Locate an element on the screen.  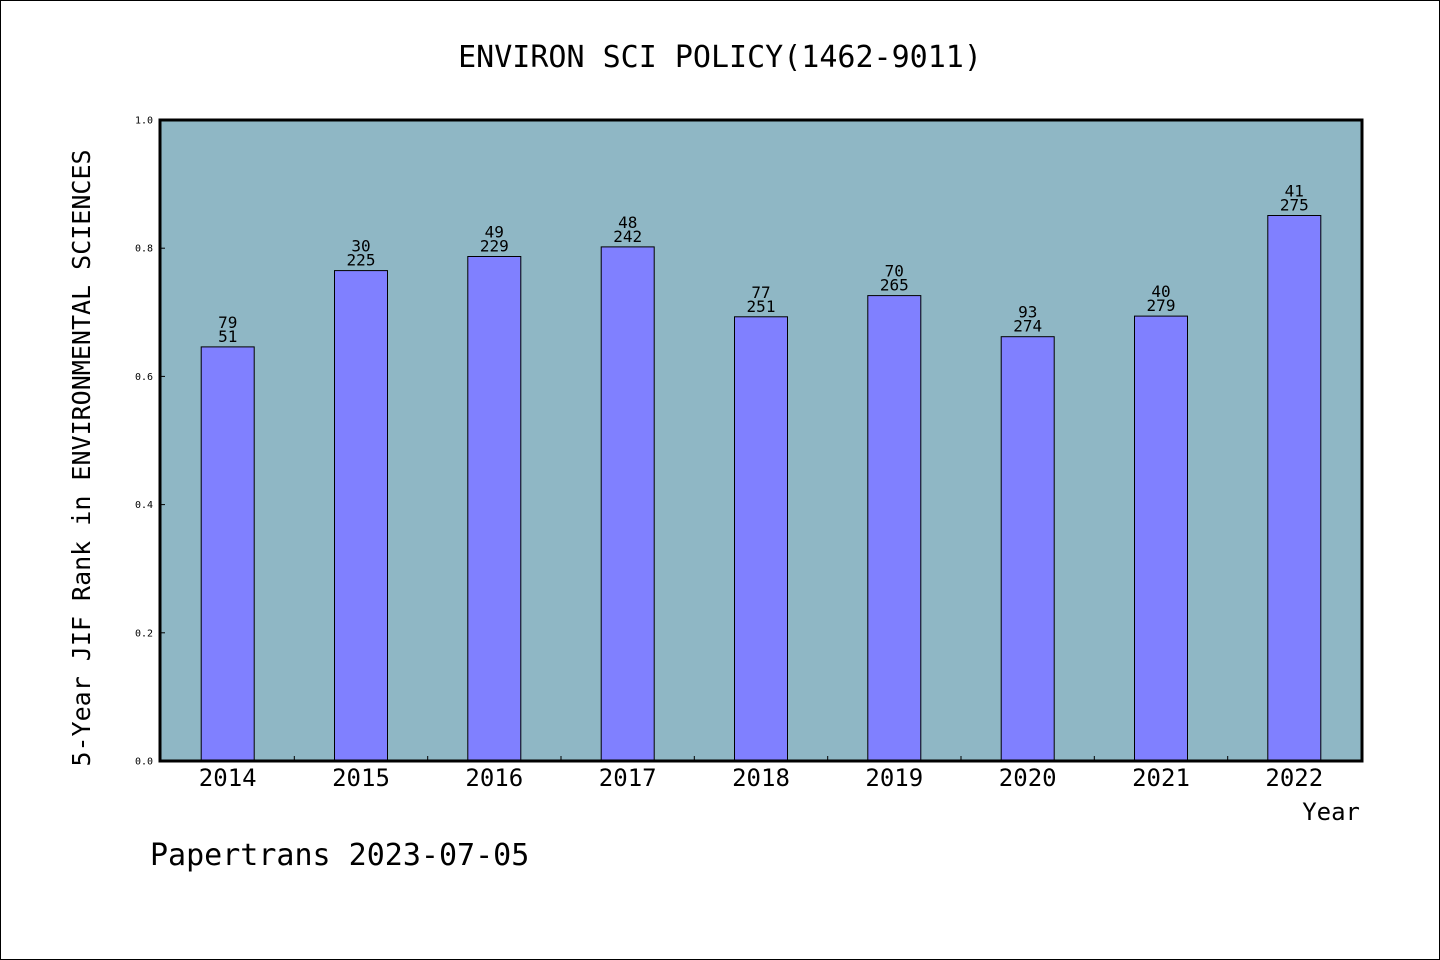
data-label-rank-2015: 30 is located at coordinates (360, 246).